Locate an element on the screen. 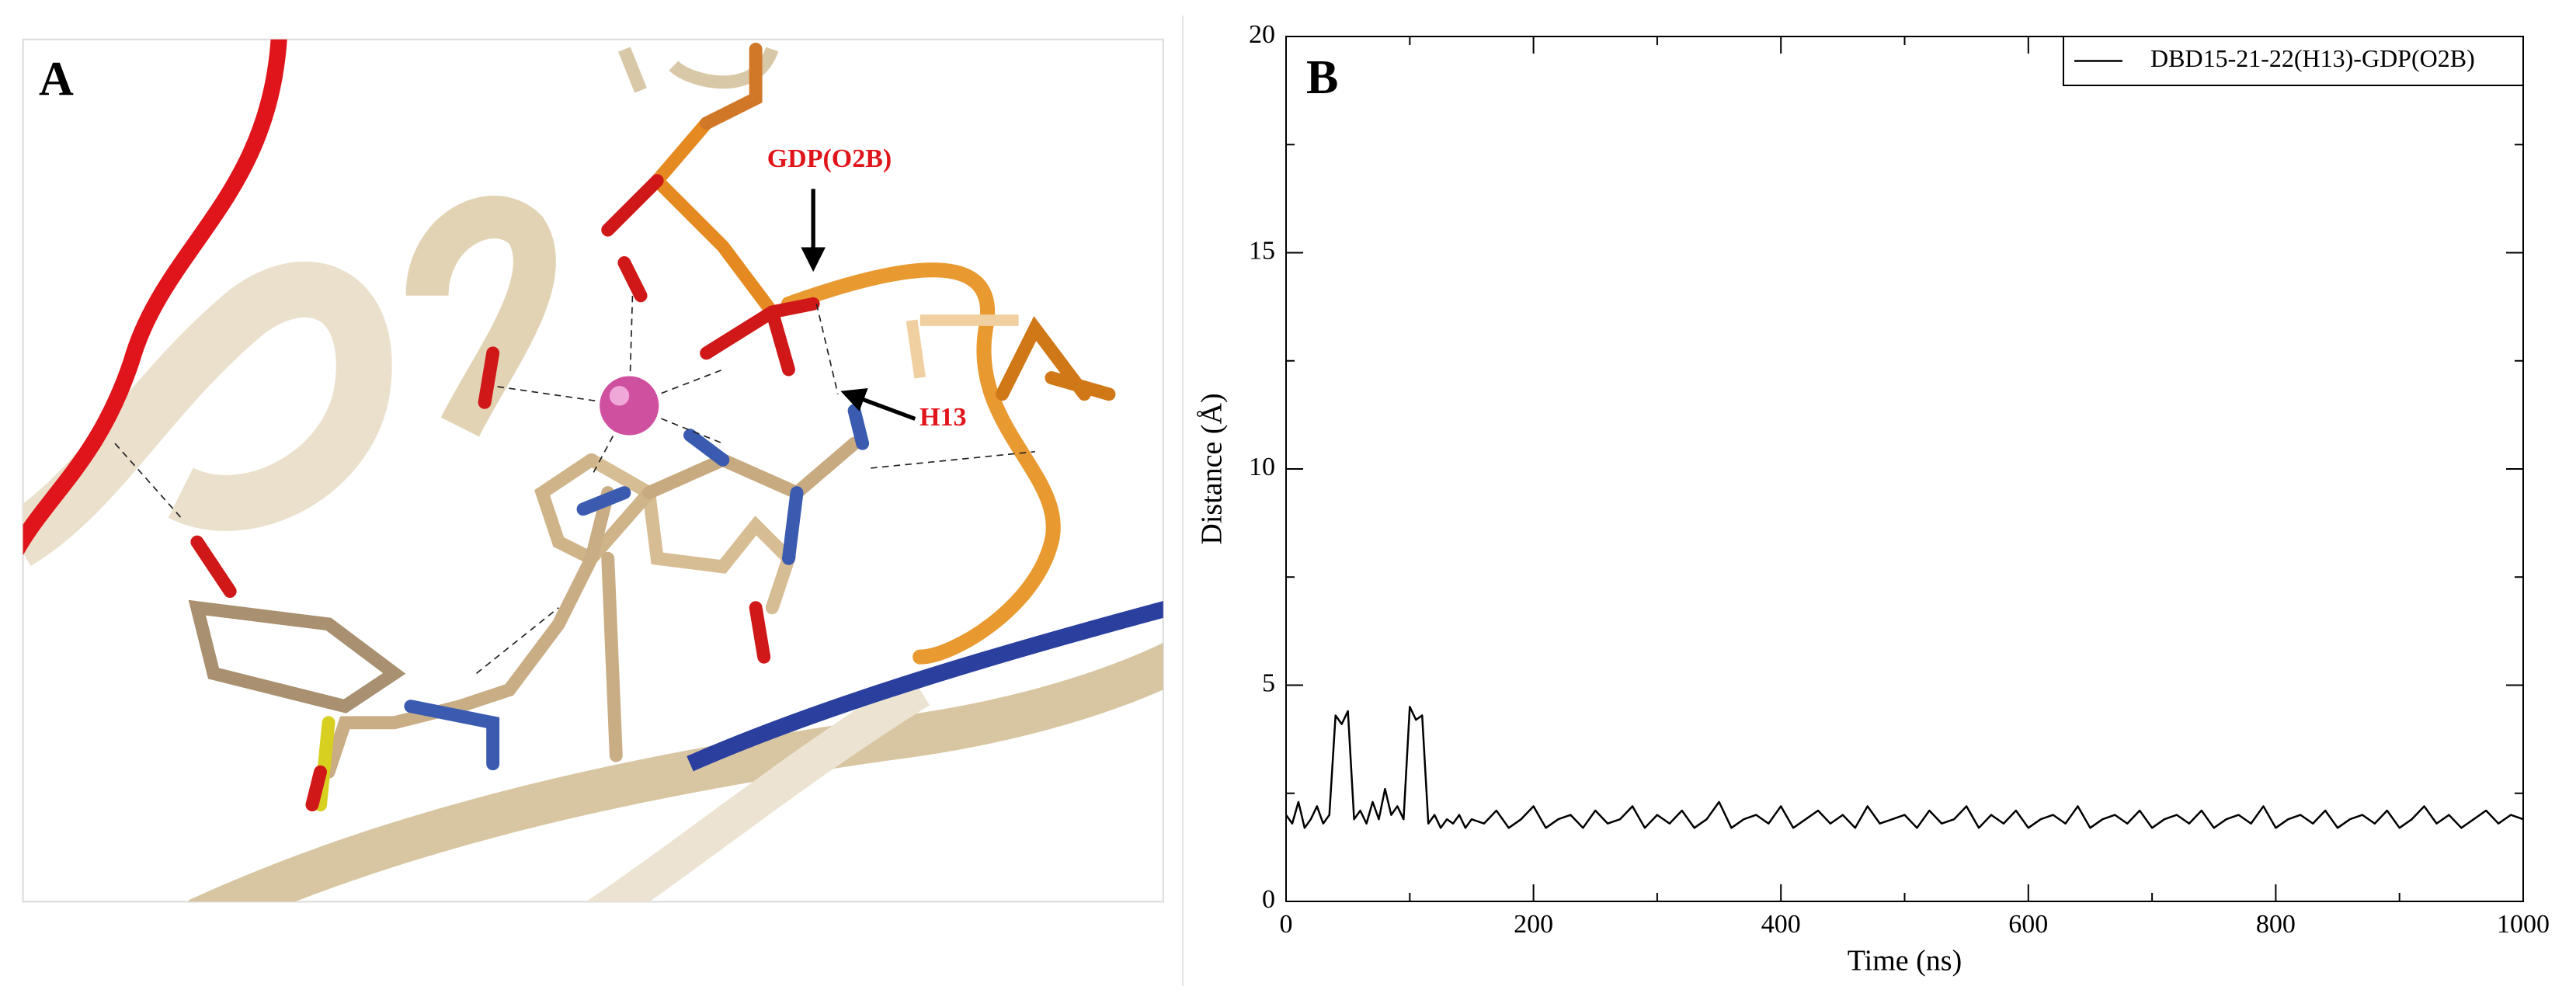 The width and height of the screenshot is (2576, 1000). x-tick-label: 800 is located at coordinates (2276, 925).